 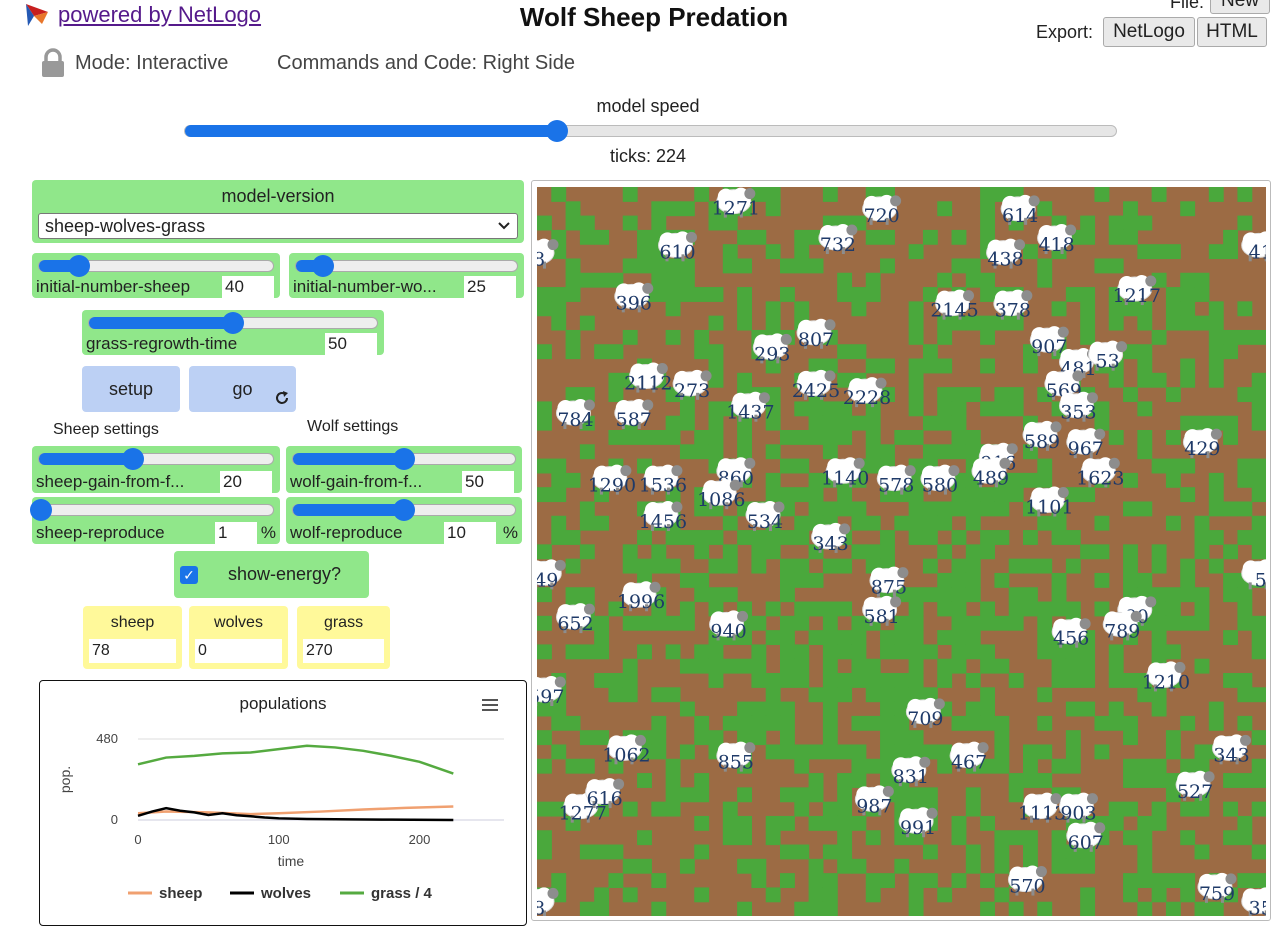 I want to click on sheep-agent: 610, so click(x=678, y=247).